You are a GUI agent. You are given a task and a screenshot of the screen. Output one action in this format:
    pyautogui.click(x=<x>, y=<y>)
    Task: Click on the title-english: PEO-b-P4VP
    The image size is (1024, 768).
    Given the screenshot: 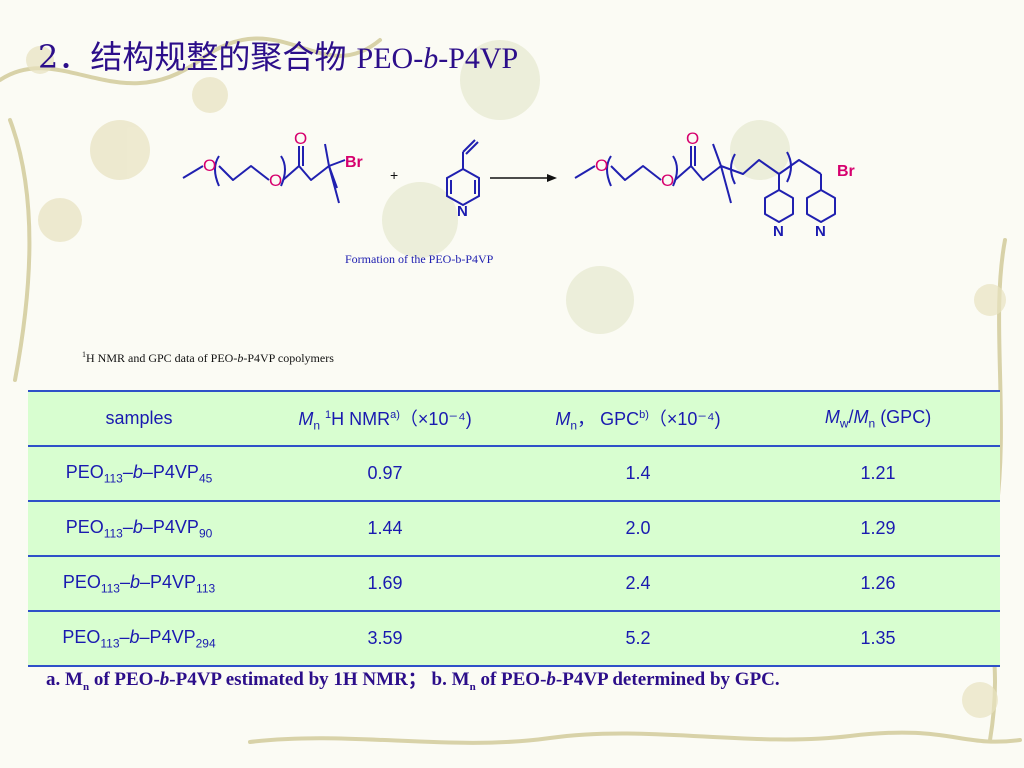 What is the action you would take?
    pyautogui.click(x=437, y=58)
    